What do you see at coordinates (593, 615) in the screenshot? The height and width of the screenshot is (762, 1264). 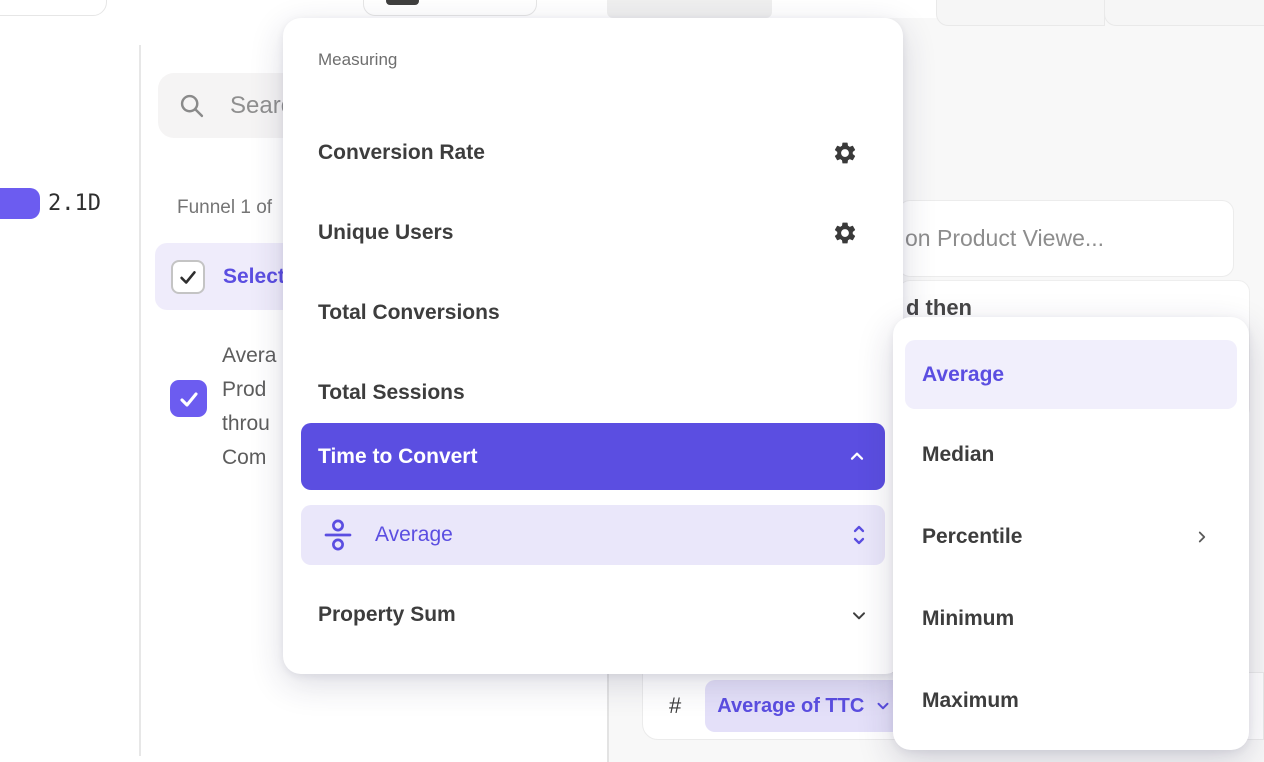 I see `menu-item-property-sum: Property Sum` at bounding box center [593, 615].